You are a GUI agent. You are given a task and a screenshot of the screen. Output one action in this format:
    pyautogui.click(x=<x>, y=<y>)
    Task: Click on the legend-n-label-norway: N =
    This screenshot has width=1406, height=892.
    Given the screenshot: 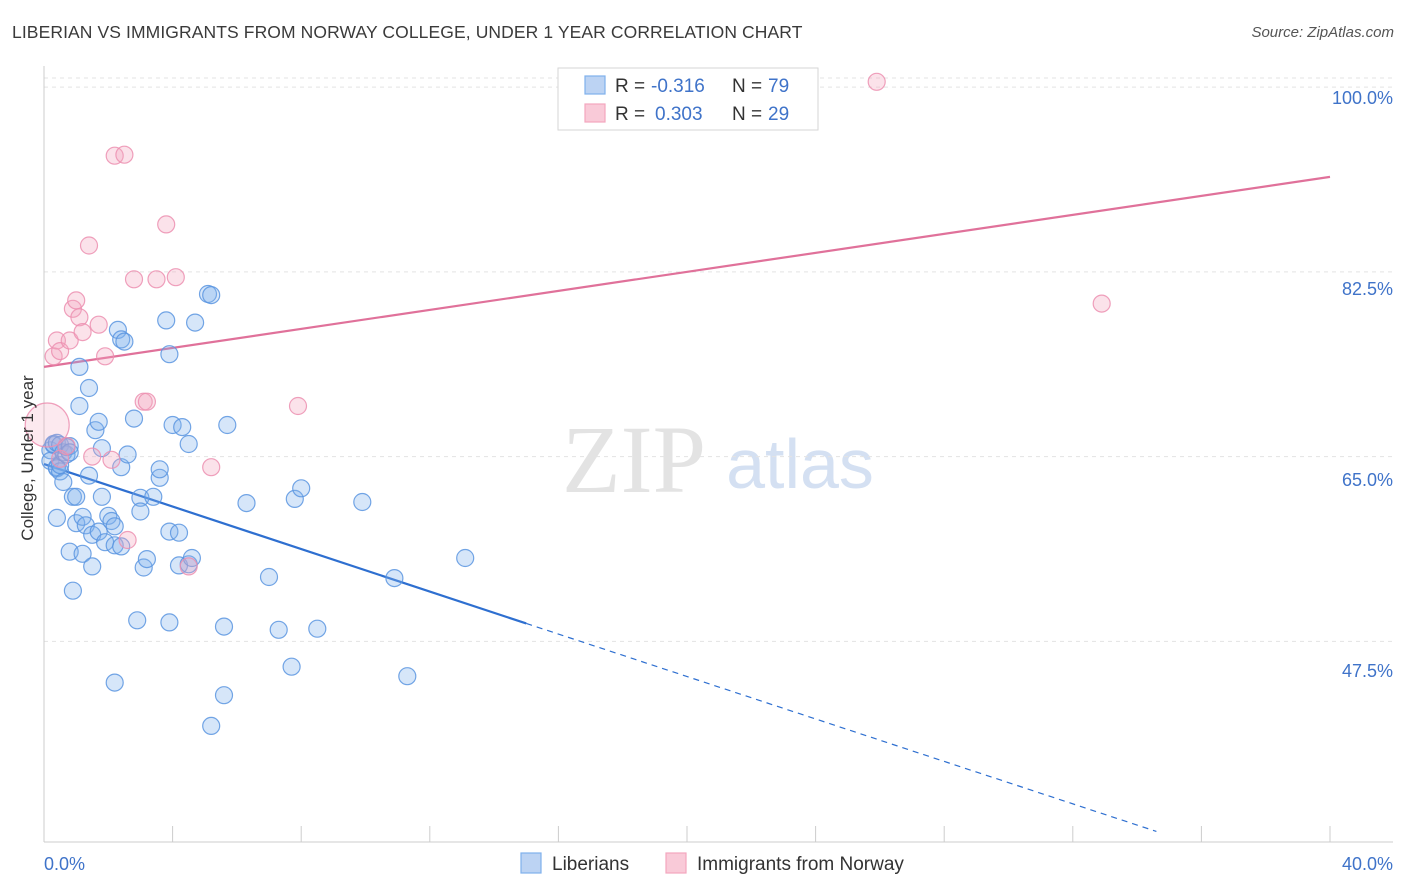 What is the action you would take?
    pyautogui.click(x=747, y=114)
    